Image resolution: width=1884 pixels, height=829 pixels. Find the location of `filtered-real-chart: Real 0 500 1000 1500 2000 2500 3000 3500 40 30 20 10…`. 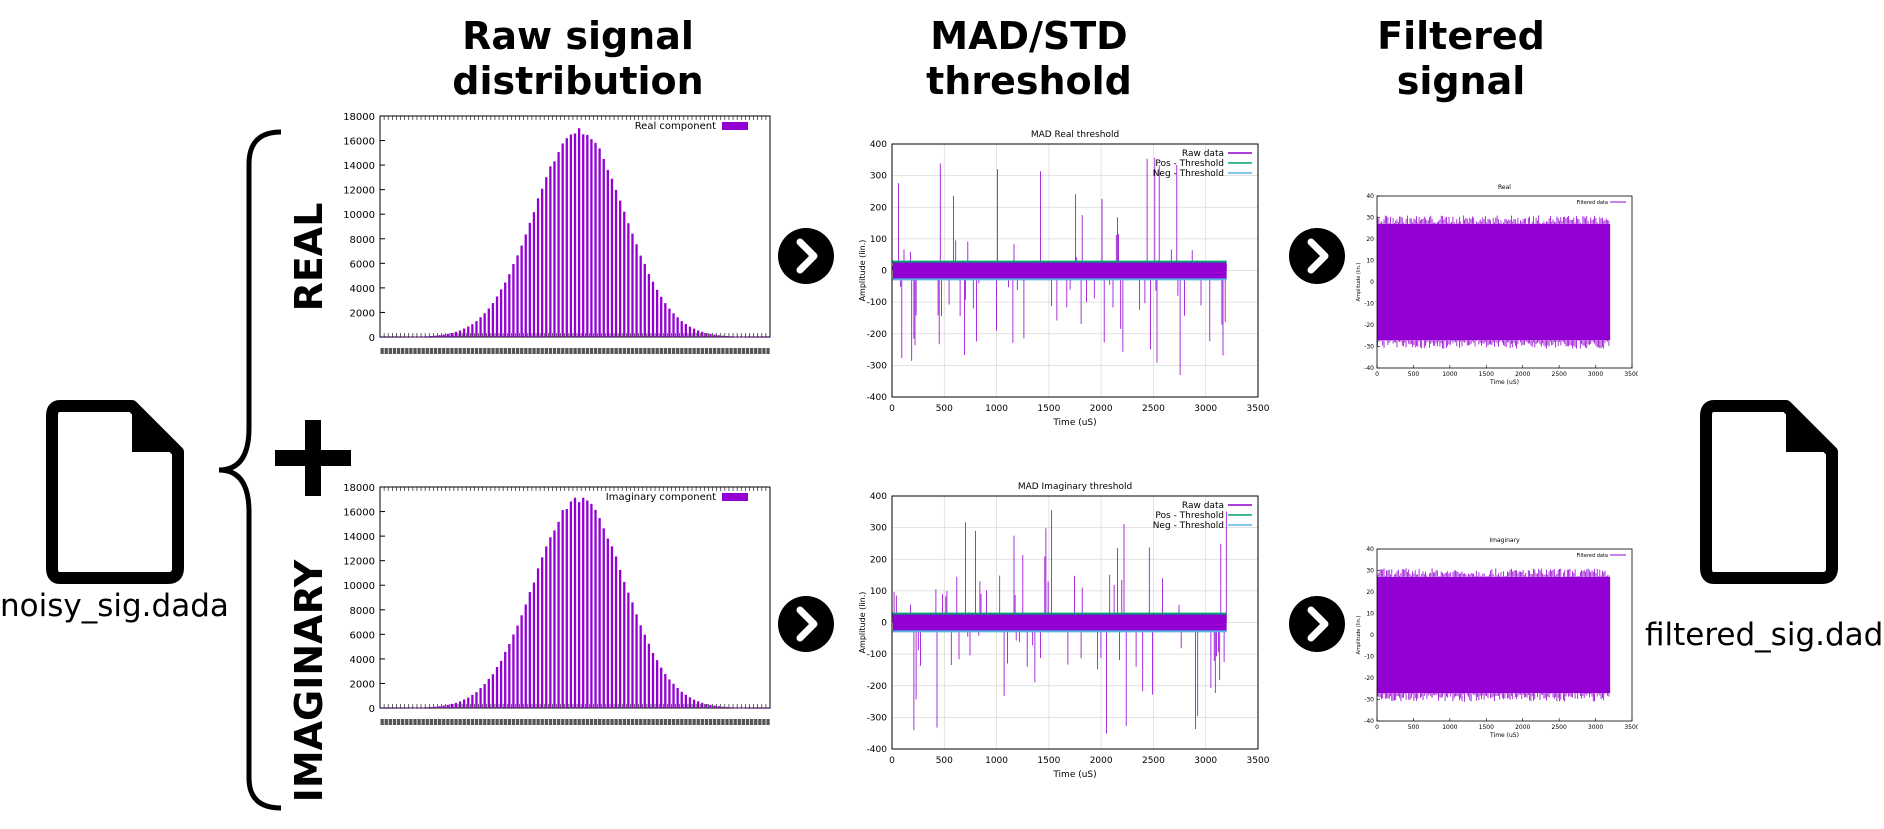

filtered-real-chart: Real 0 500 1000 1500 2000 2500 3000 3500 40 30 20 10… is located at coordinates (1497, 285).